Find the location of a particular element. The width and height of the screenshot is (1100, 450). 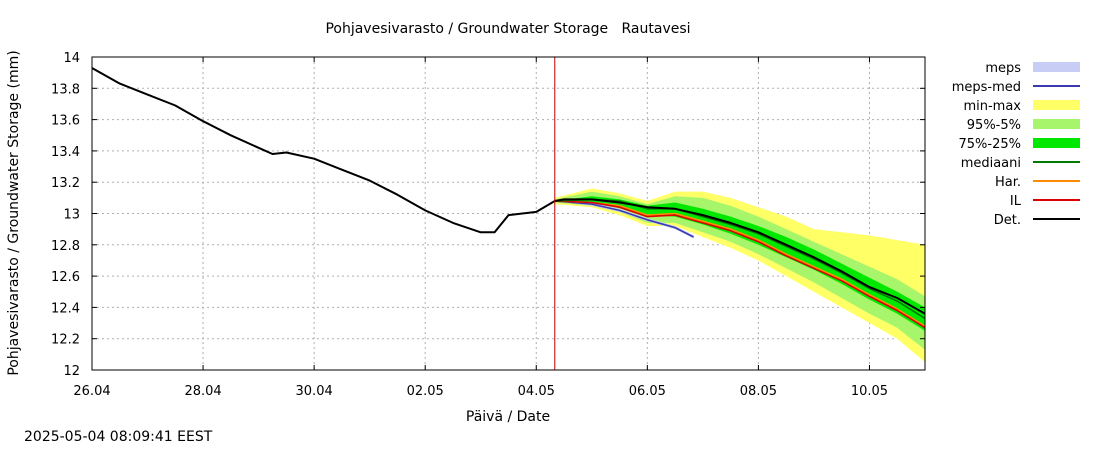

y-tick-label: 14 is located at coordinates (71, 58).